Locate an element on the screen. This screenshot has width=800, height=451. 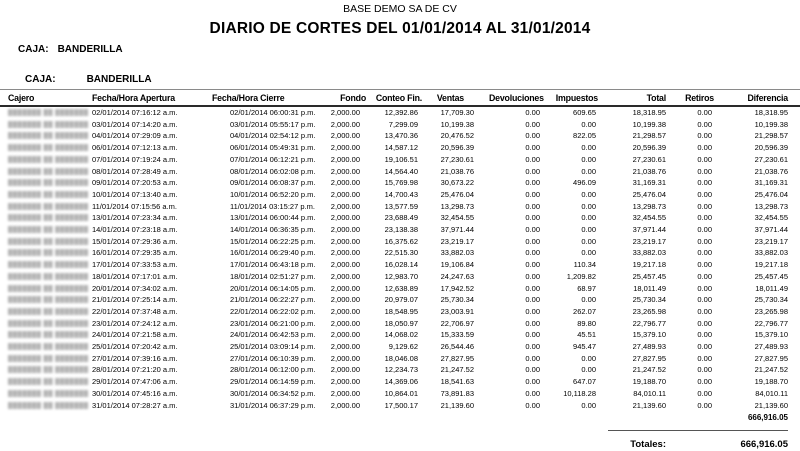
table-cell: 22,796.77 is located at coordinates (771, 323).